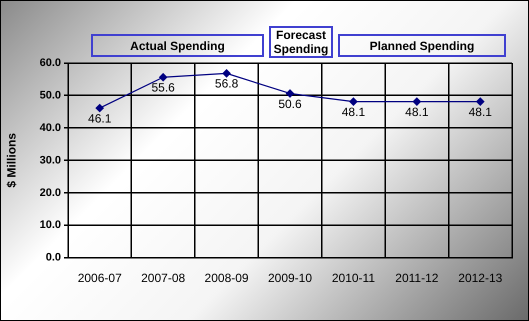  Describe the element at coordinates (163, 278) in the screenshot. I see `x-tick-label: 2007-08` at that location.